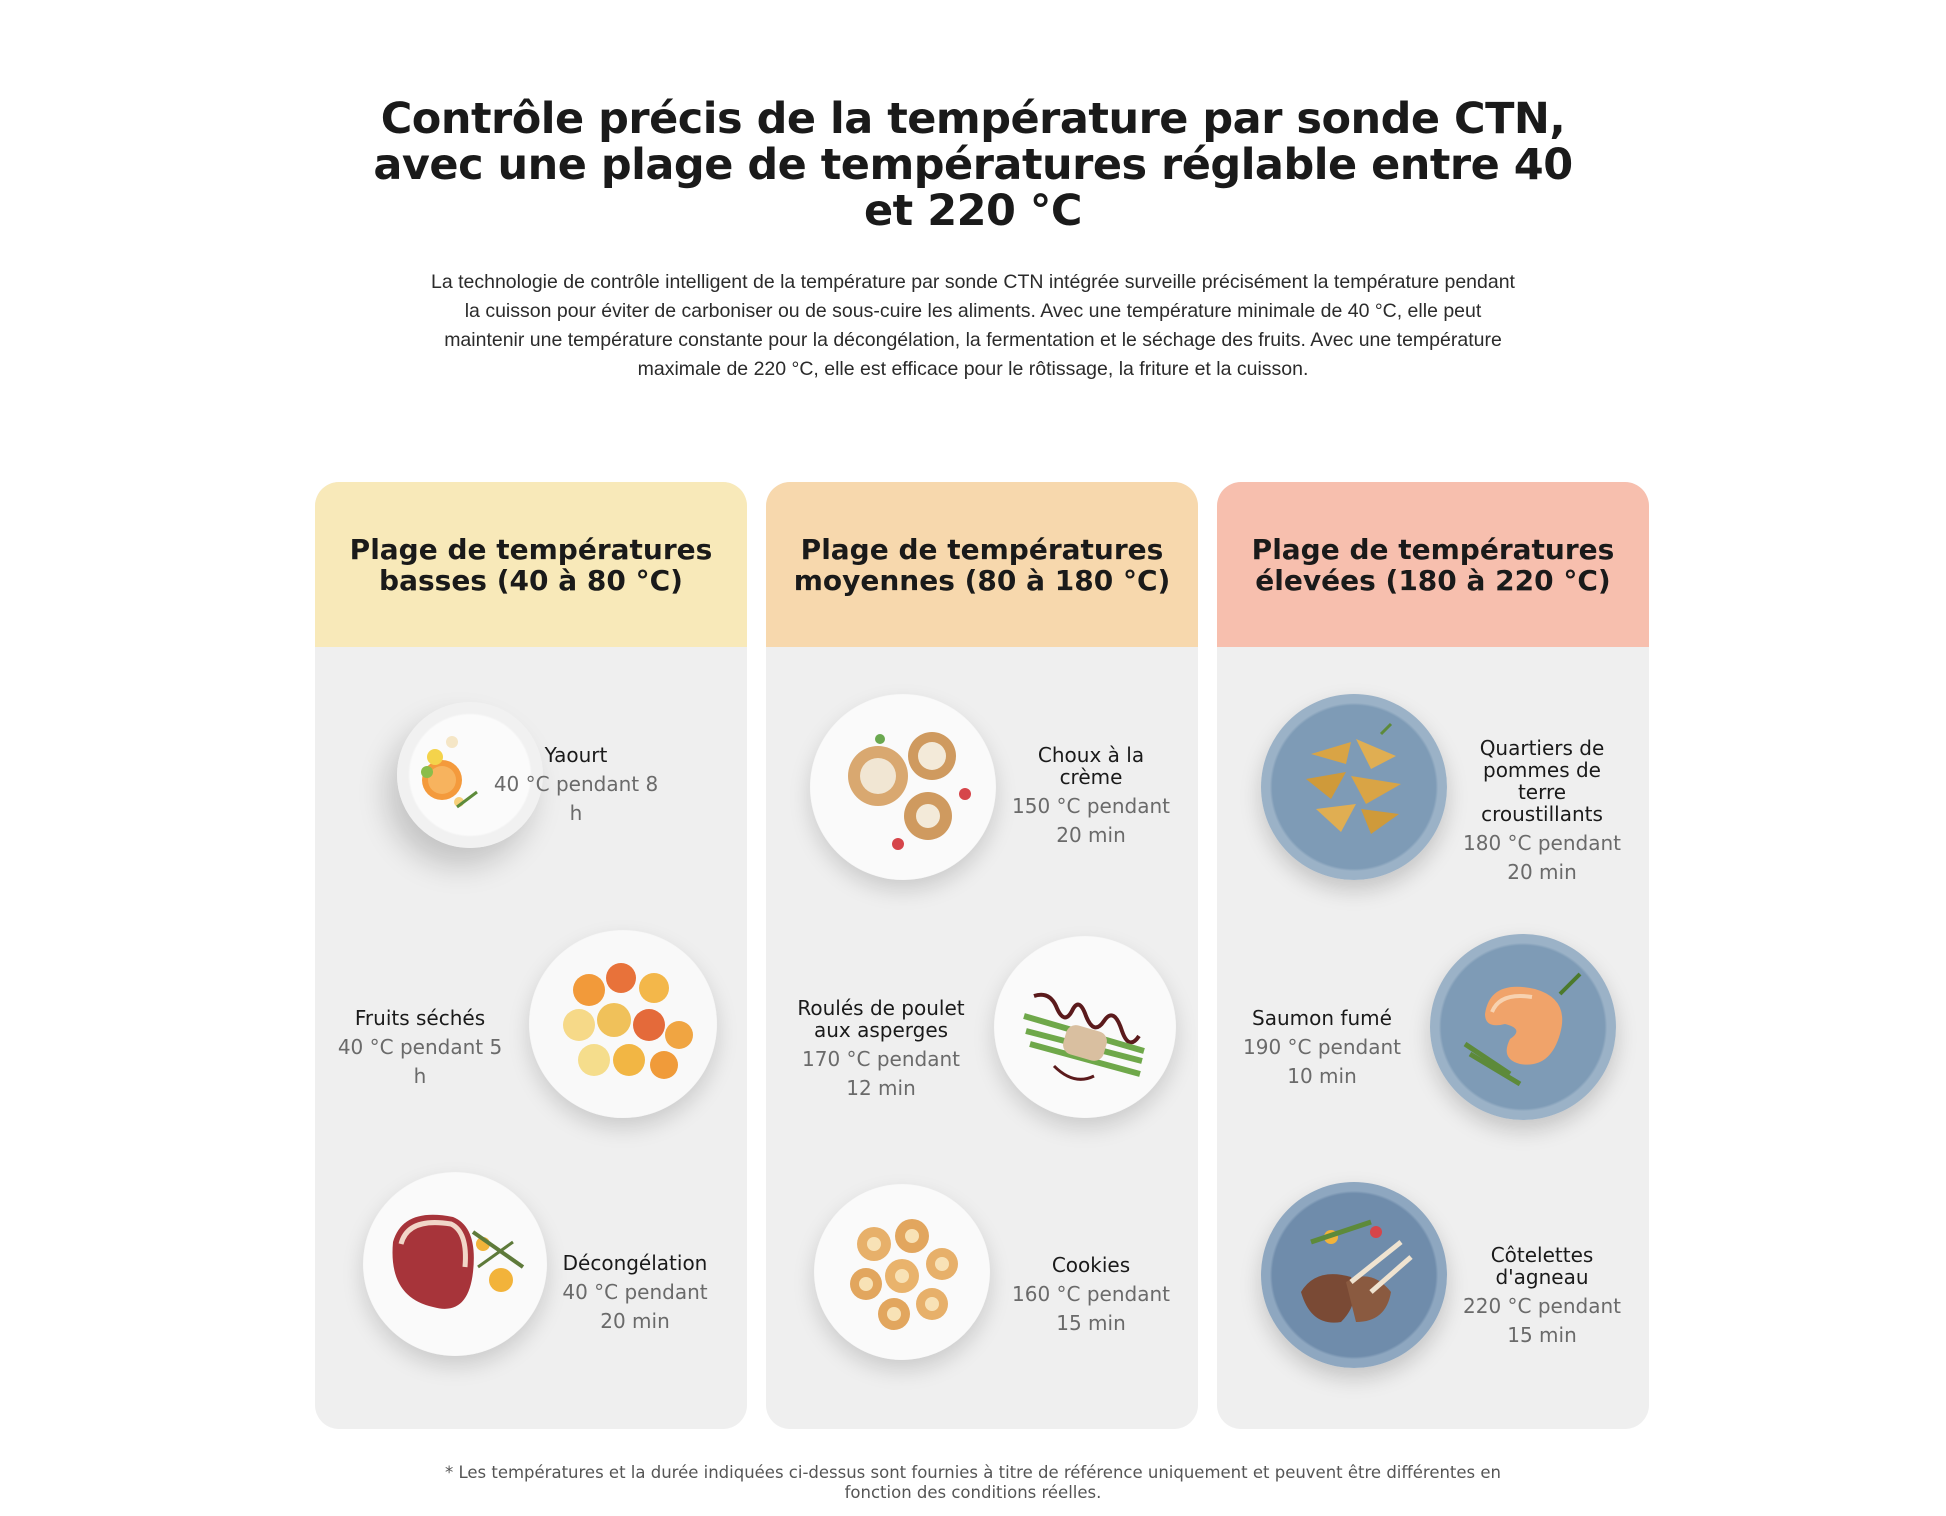 Image resolution: width=1946 pixels, height=1516 pixels. What do you see at coordinates (1091, 820) in the screenshot?
I see `item-info: 150 °C pendant 20 min` at bounding box center [1091, 820].